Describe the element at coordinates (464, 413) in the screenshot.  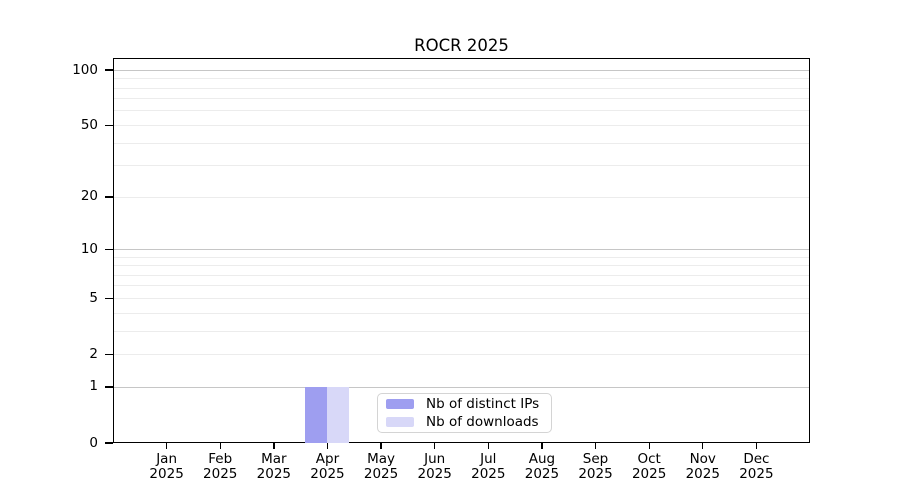
I see `legend: Nb of distinct IPs Nb of downloads` at that location.